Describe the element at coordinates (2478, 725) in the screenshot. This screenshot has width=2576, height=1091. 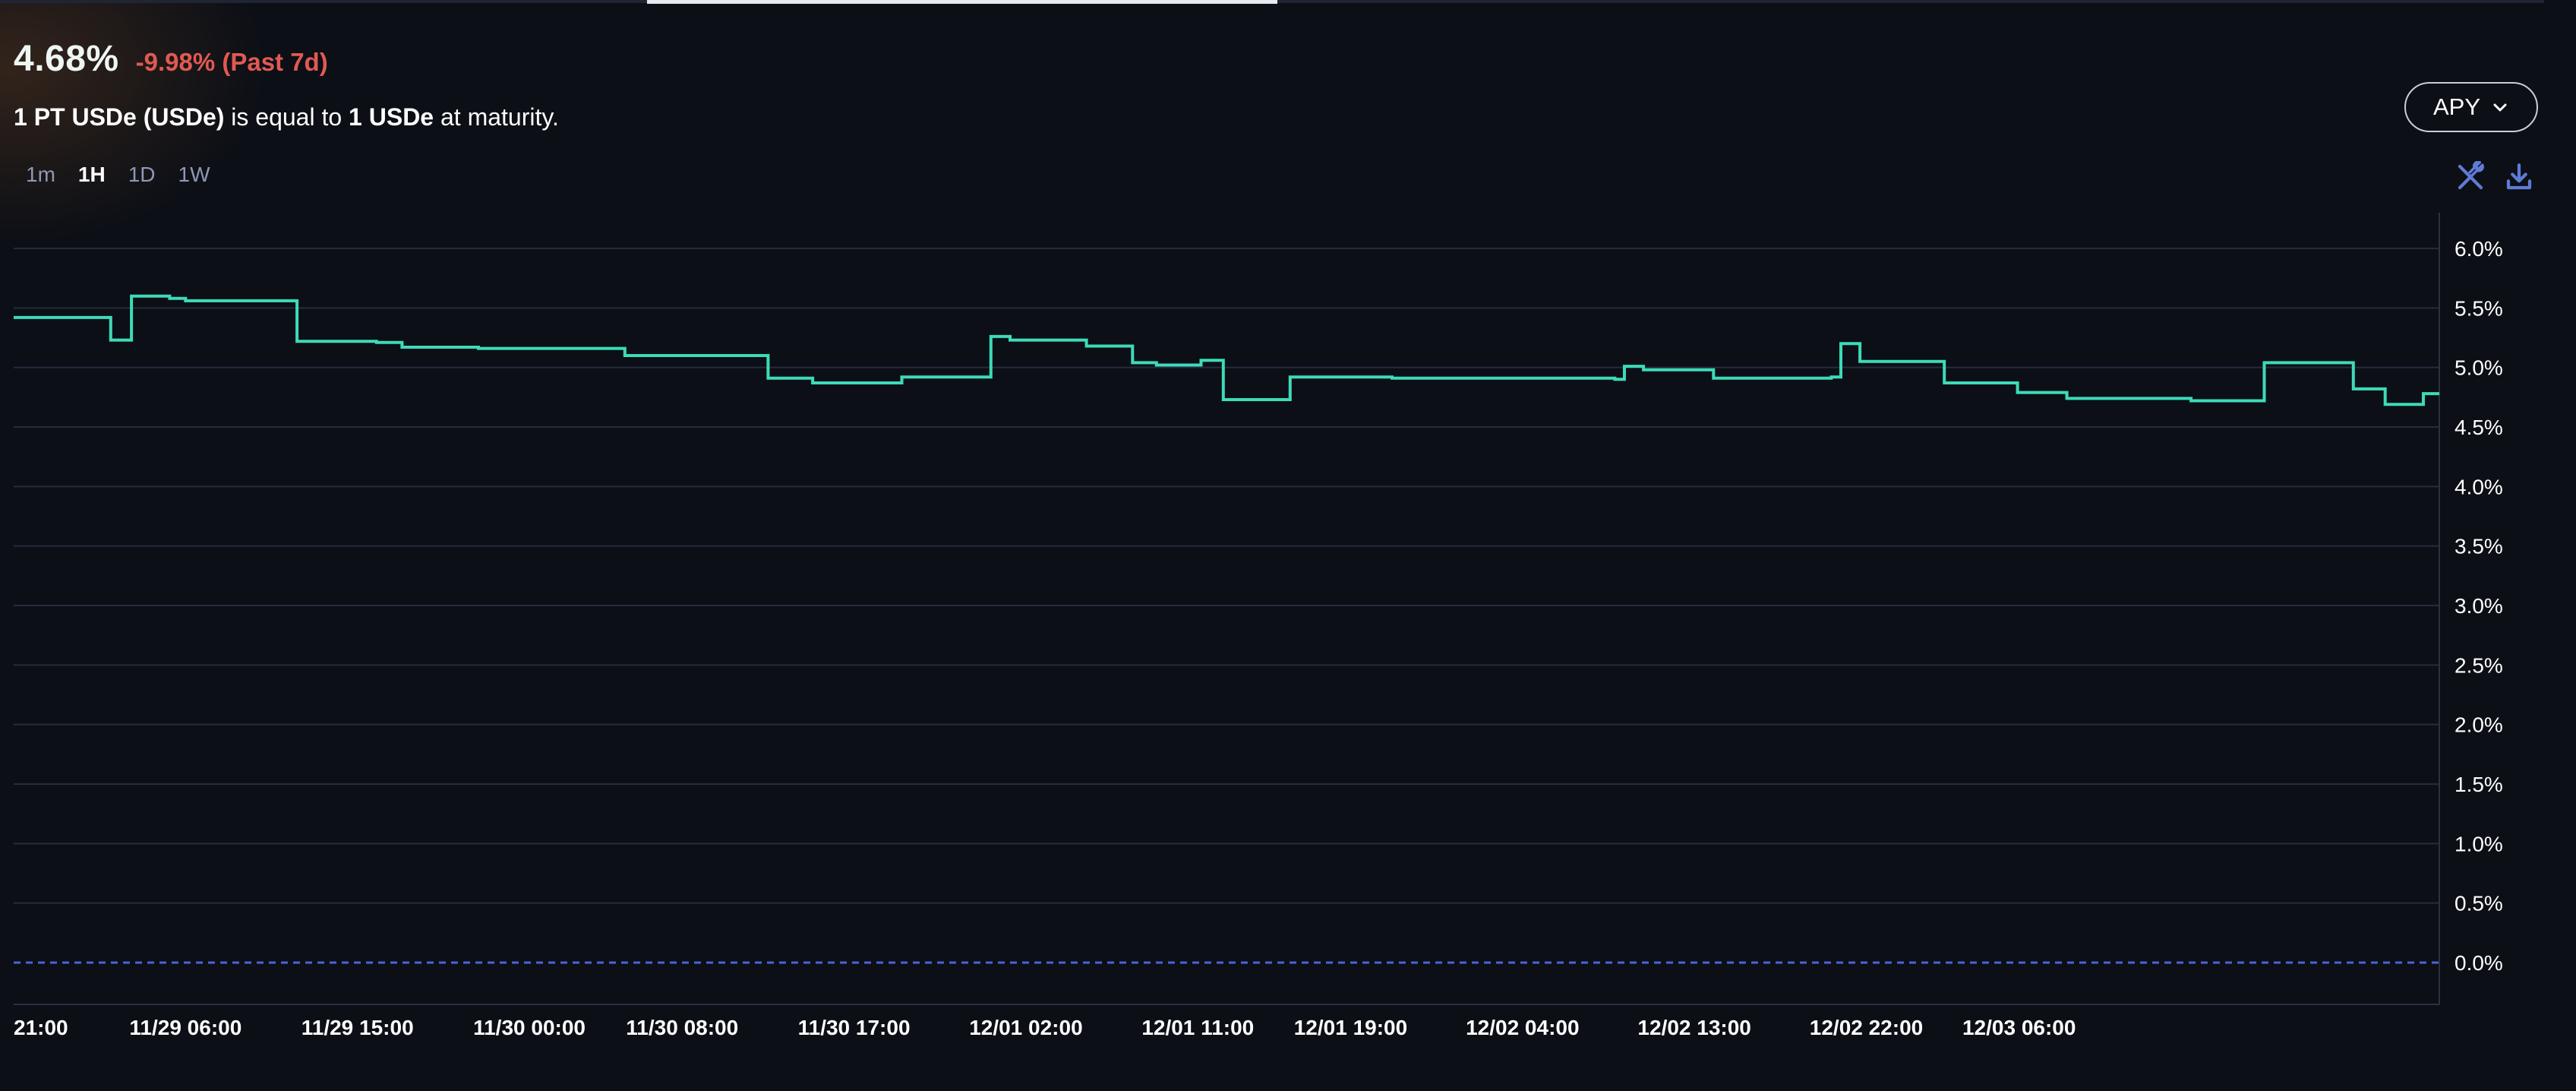
I see `y-tick-label: 2.0%` at that location.